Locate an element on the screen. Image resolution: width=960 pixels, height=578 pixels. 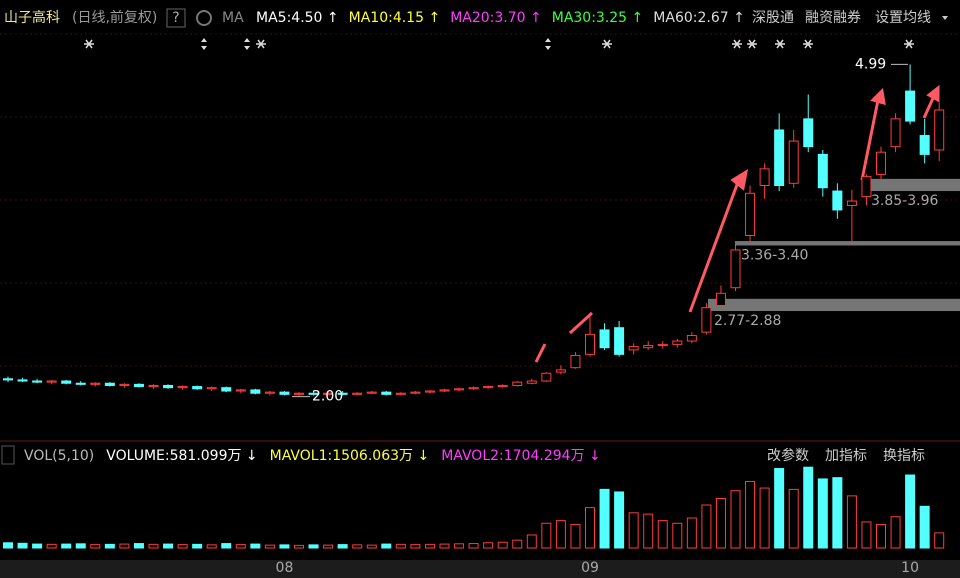
x-axis-band is located at coordinates (480, 569).